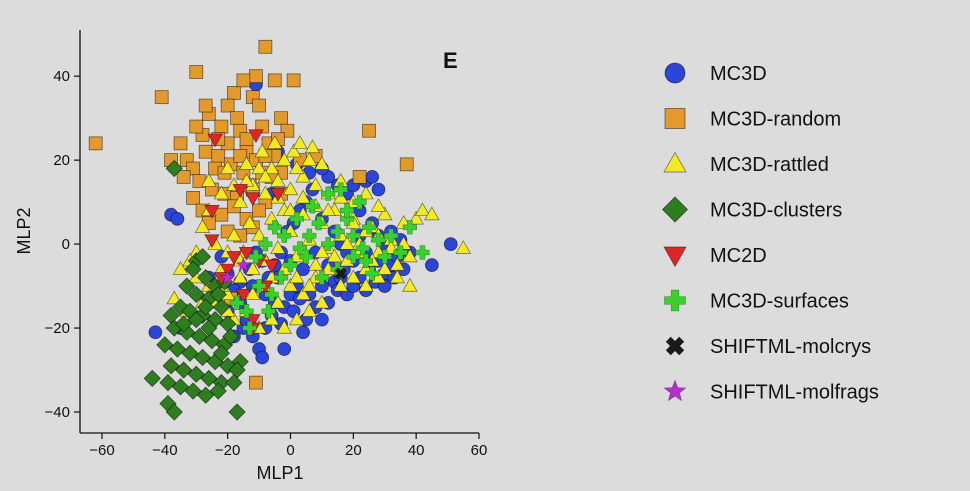  I want to click on y-tick-label: 0, so click(66, 244).